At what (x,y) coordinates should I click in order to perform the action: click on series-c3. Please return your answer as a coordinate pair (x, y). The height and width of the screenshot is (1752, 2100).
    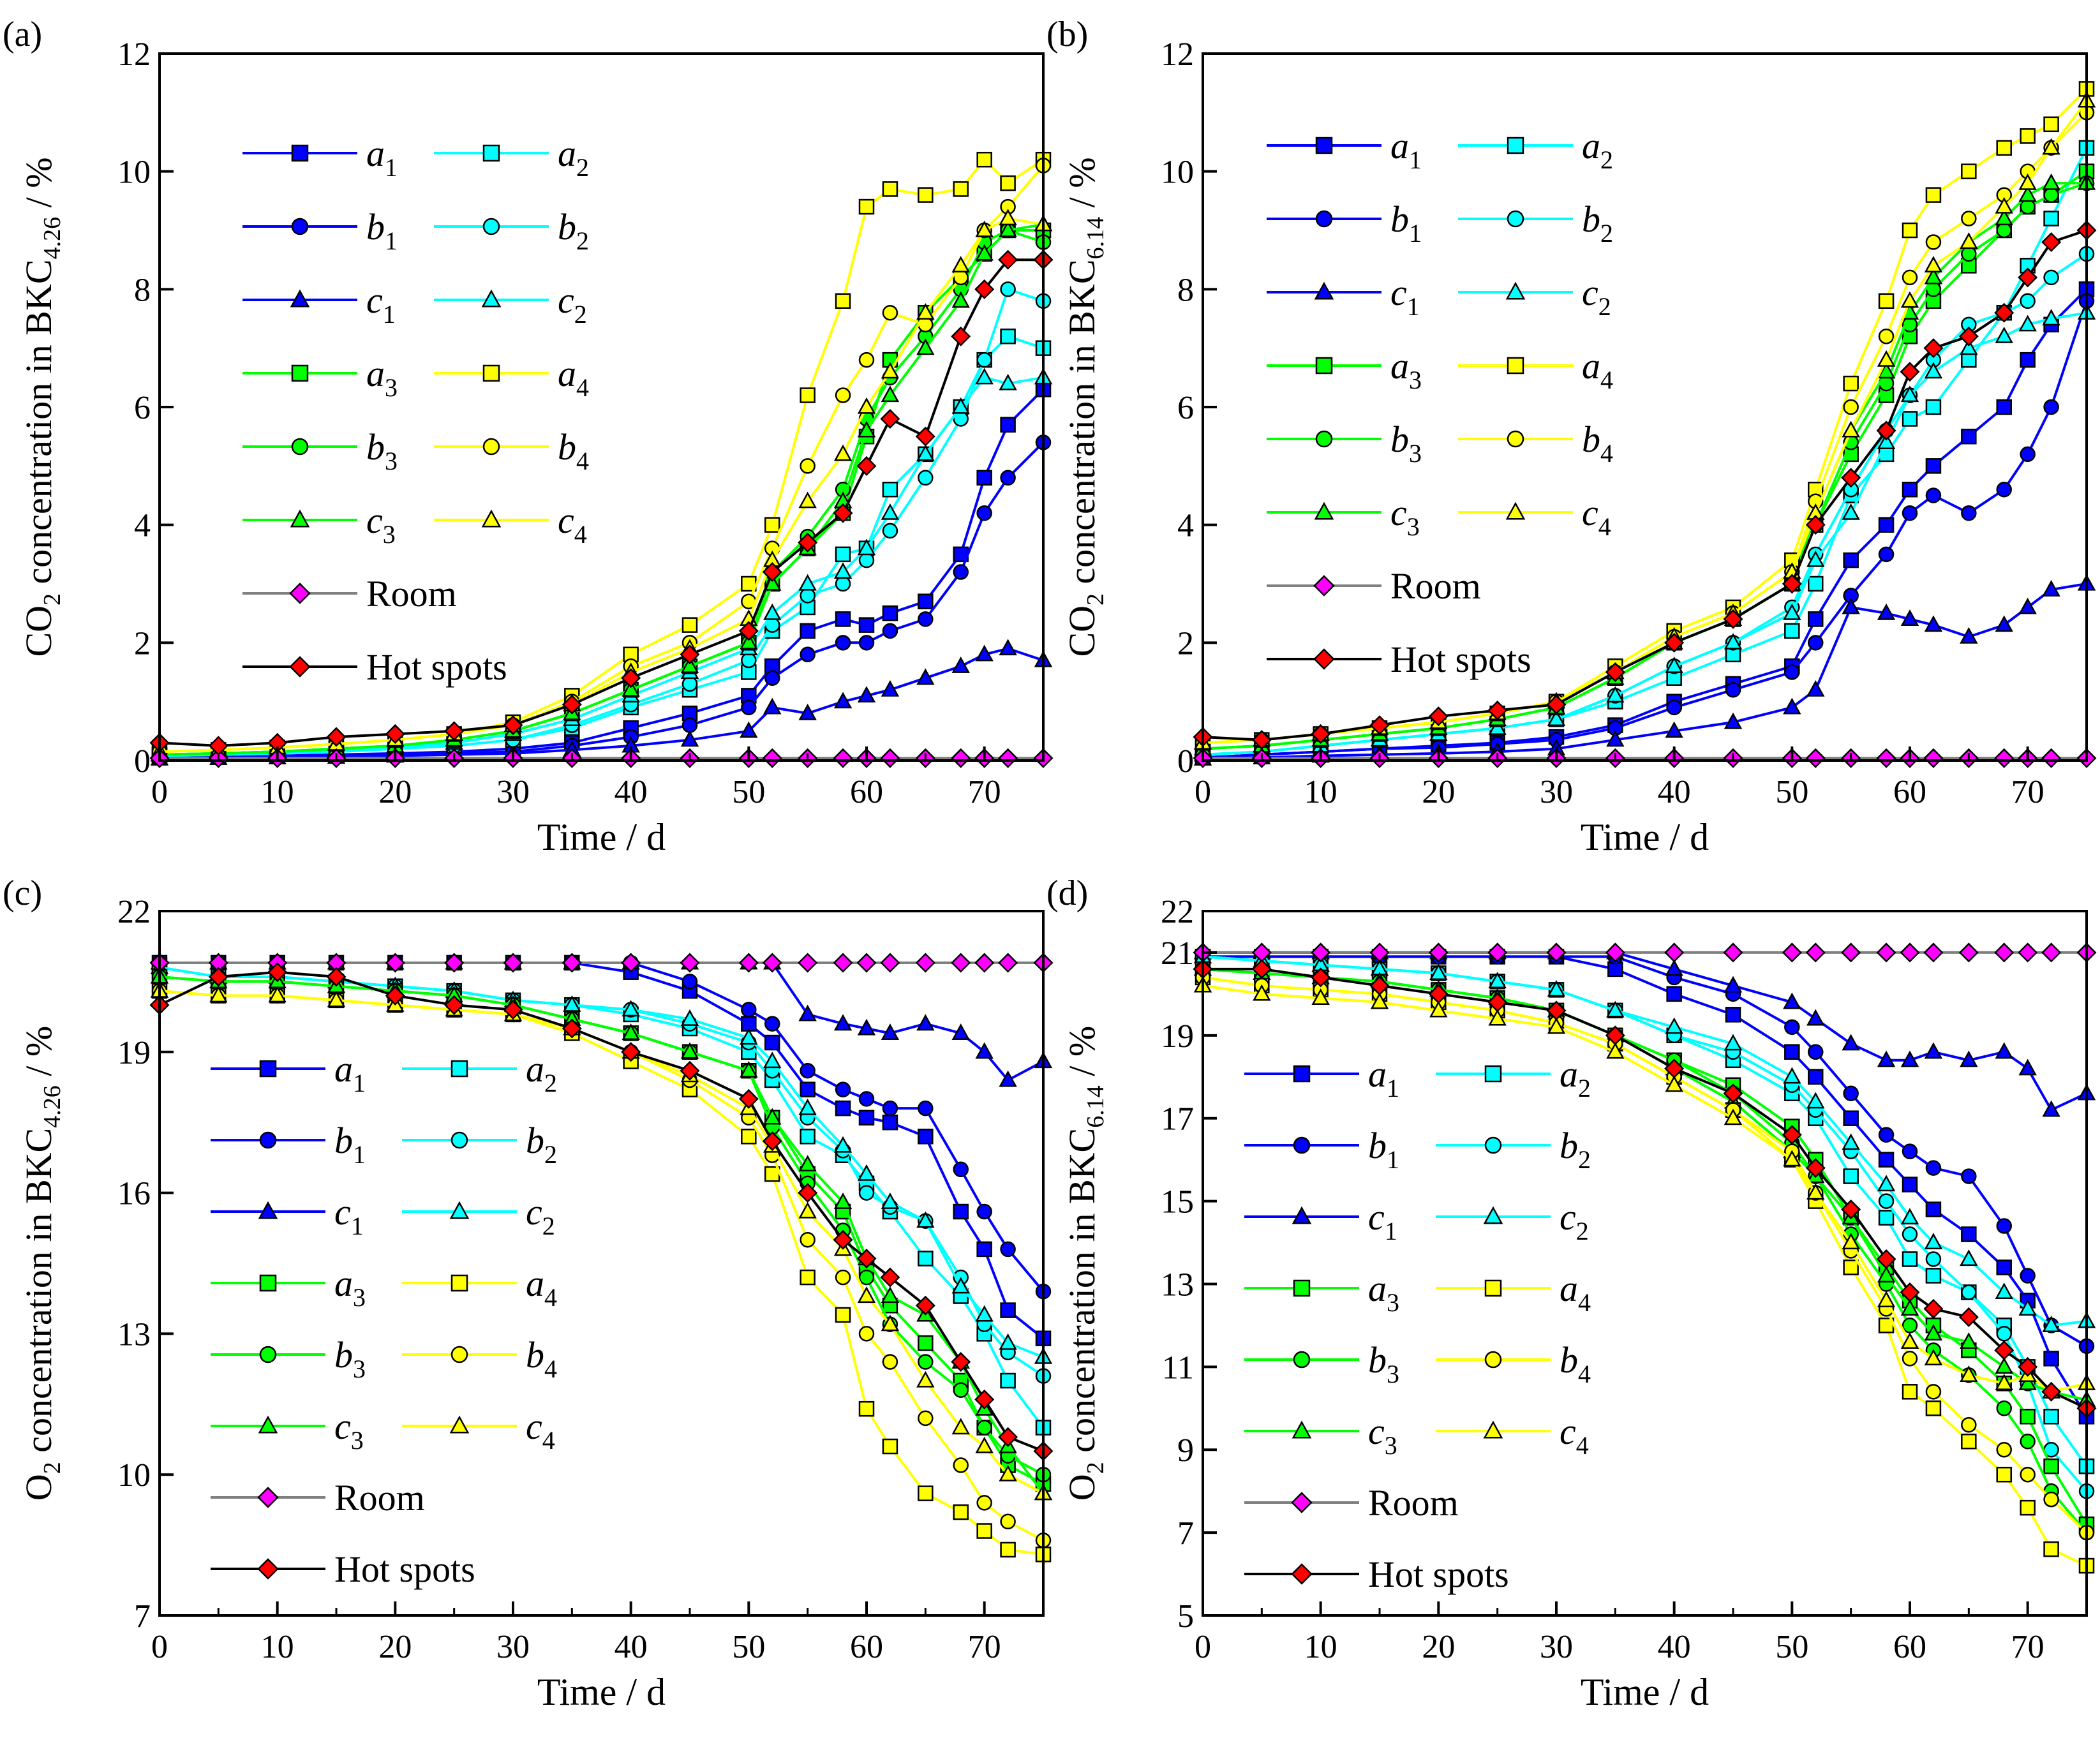
    Looking at the image, I should click on (1644, 1183).